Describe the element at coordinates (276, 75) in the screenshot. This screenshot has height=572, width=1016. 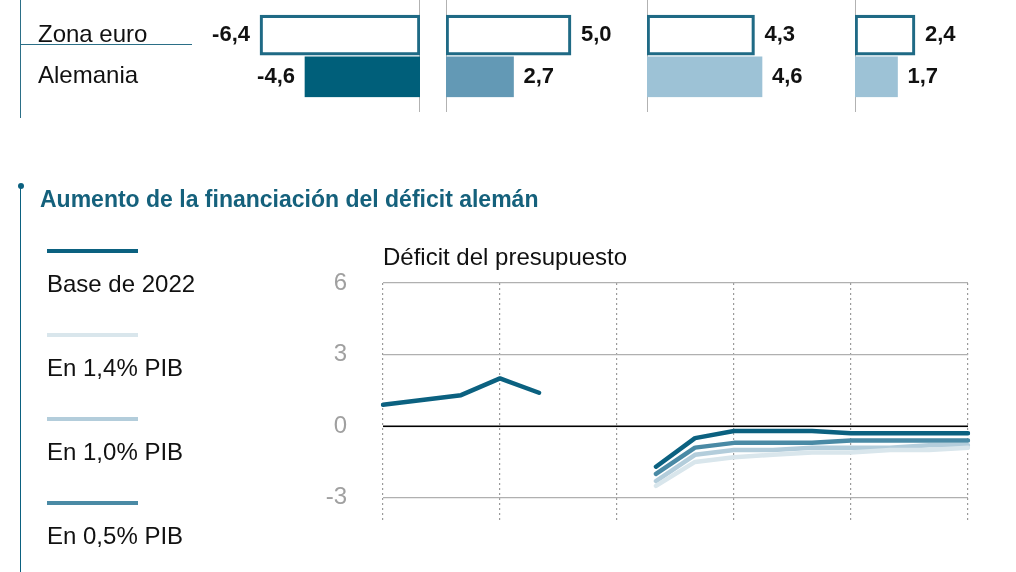
I see `data-label: -4,6` at that location.